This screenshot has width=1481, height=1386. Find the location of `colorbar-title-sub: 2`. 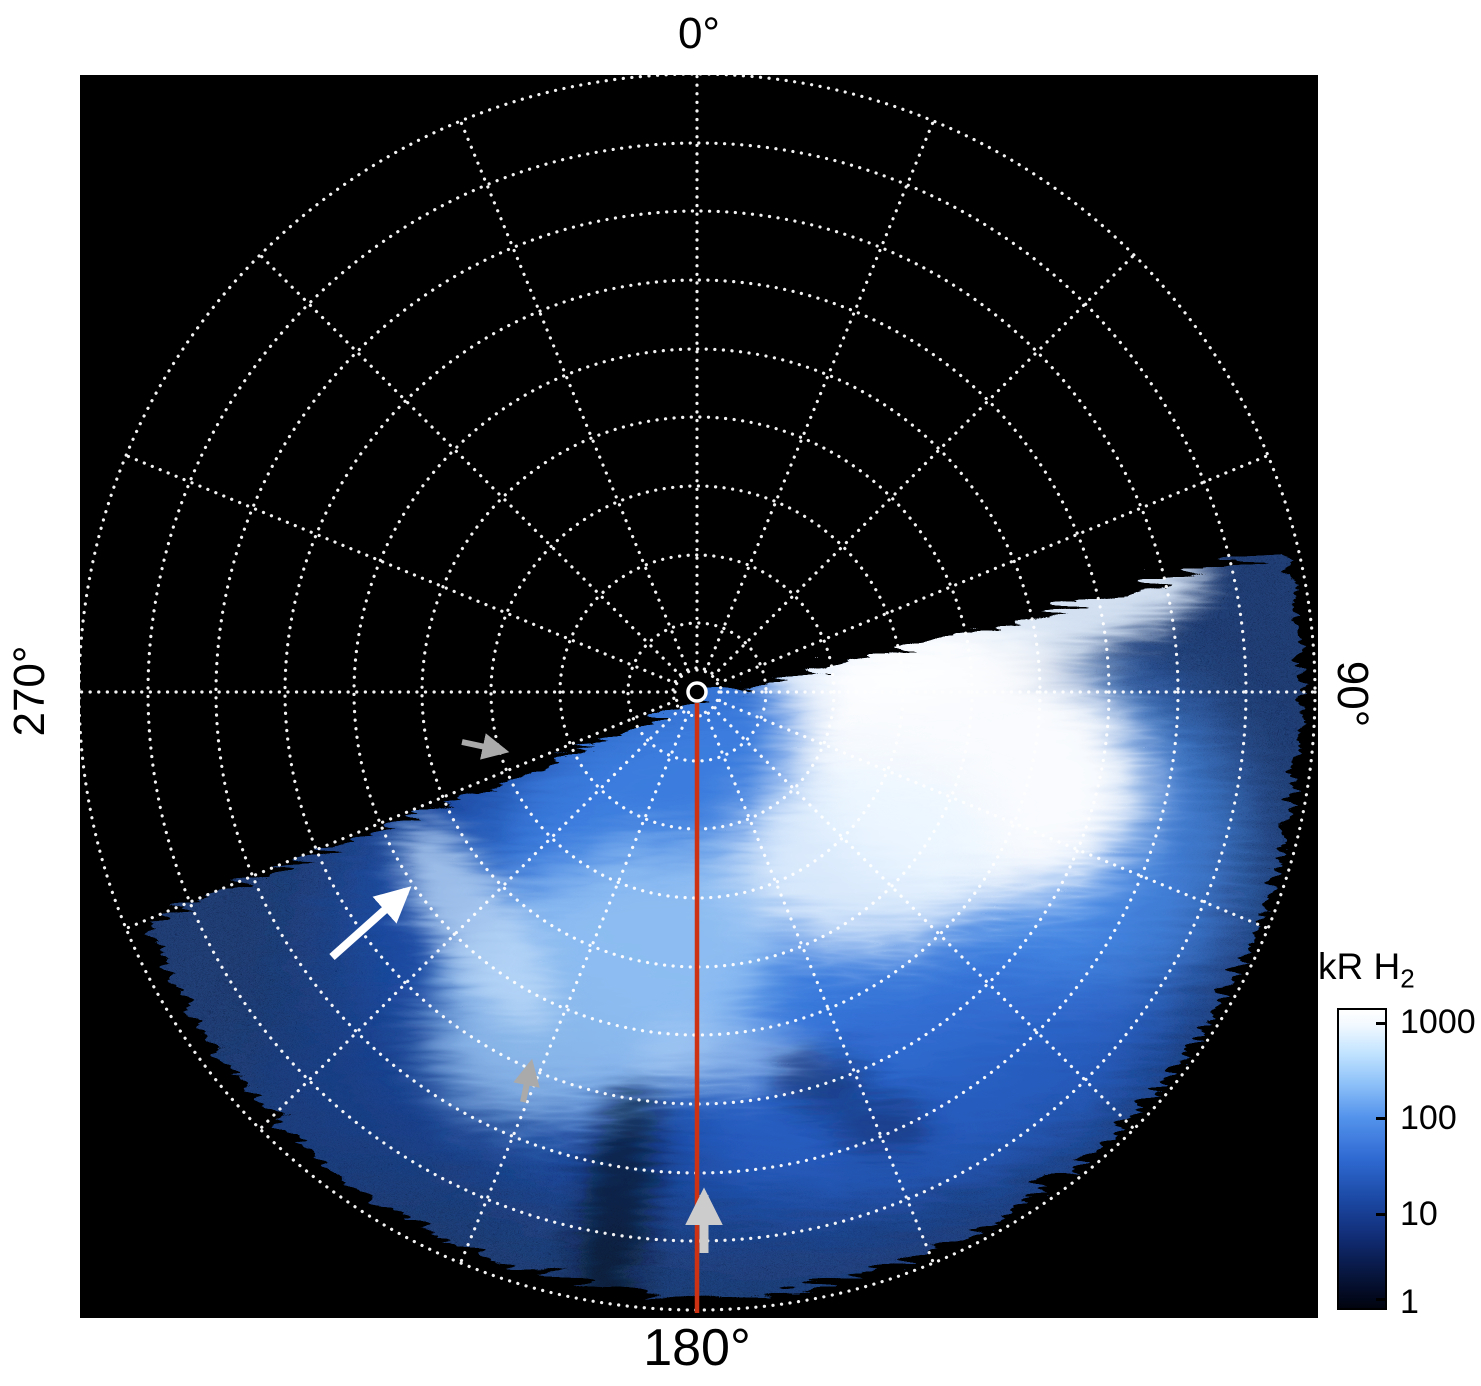

colorbar-title-sub: 2 is located at coordinates (1407, 978).